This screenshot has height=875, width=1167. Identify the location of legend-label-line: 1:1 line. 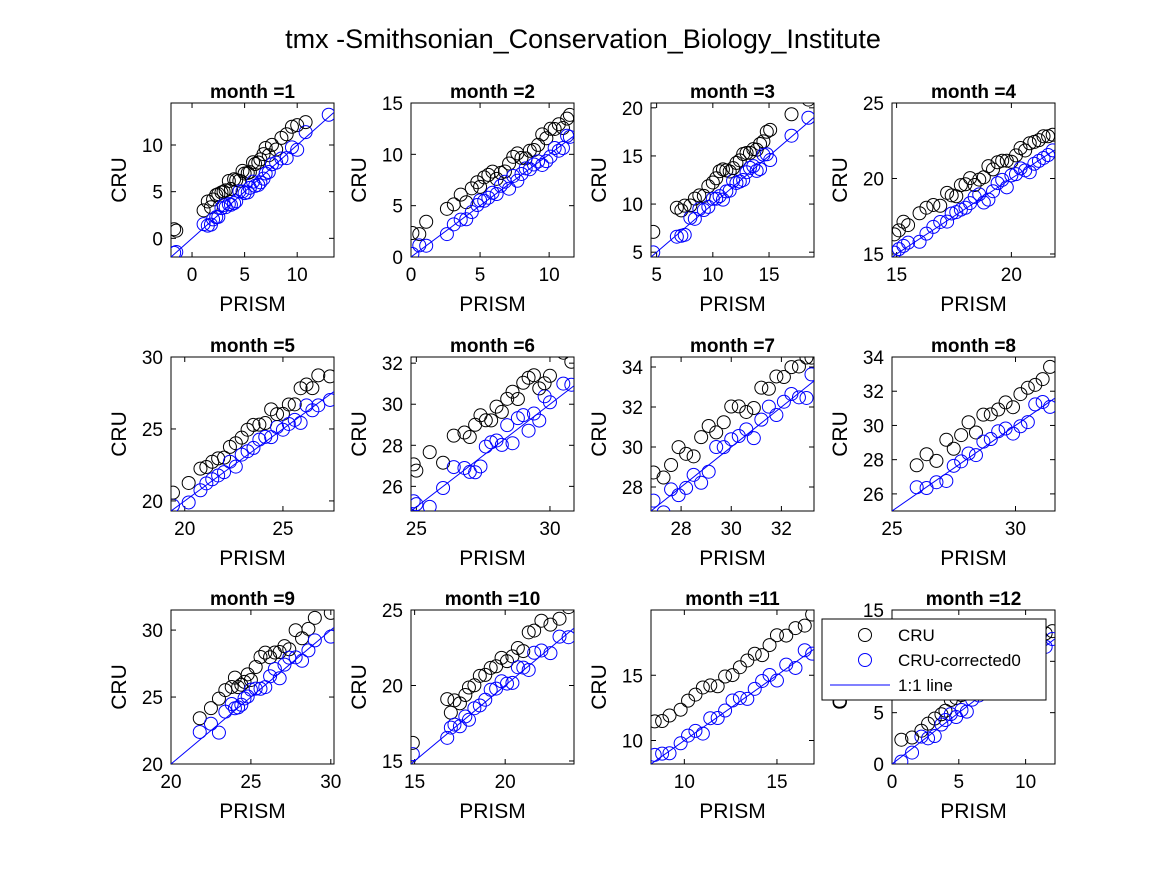
(925, 685).